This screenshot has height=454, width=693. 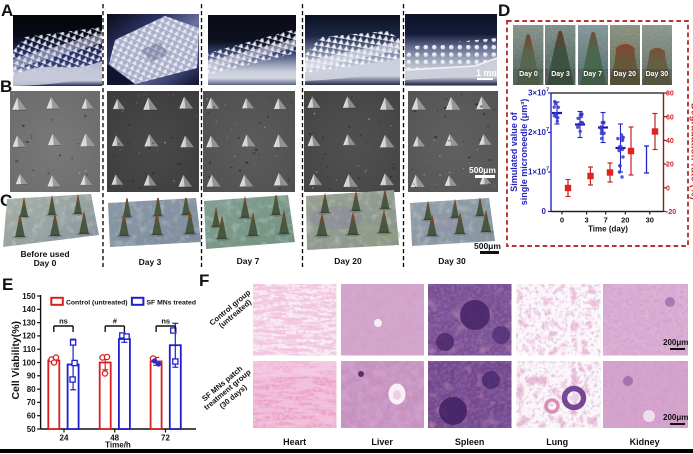 What do you see at coordinates (64, 438) in the screenshot?
I see `svg-text: 24` at bounding box center [64, 438].